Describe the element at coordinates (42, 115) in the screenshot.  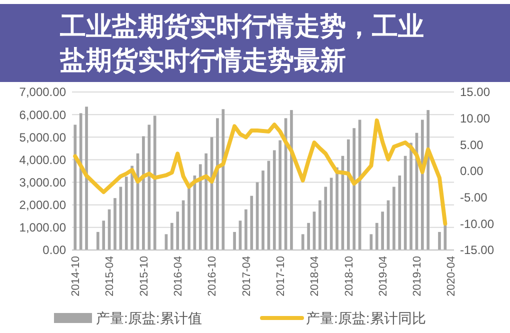
I see `y-tick-label: 6,000.00` at that location.